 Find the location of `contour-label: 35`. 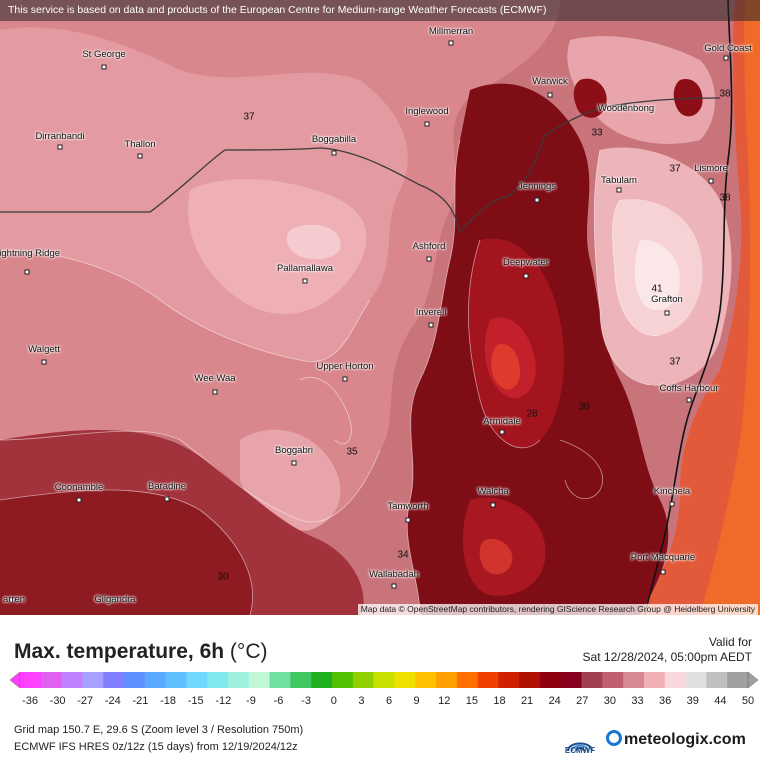

contour-label: 35 is located at coordinates (352, 452).